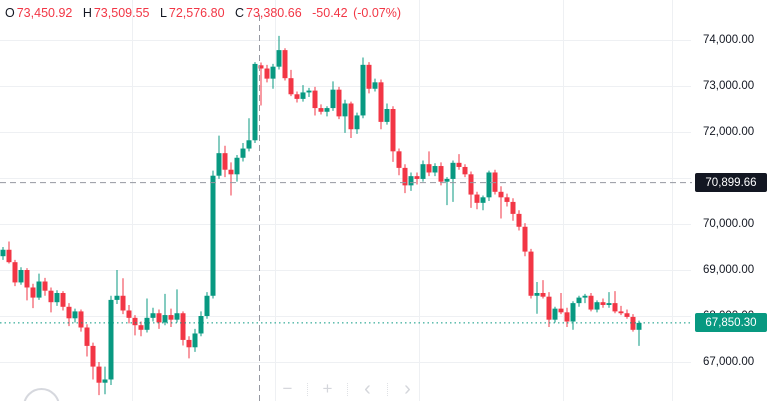 The height and width of the screenshot is (401, 780). I want to click on last-price-value: 67,850.30, so click(731, 322).